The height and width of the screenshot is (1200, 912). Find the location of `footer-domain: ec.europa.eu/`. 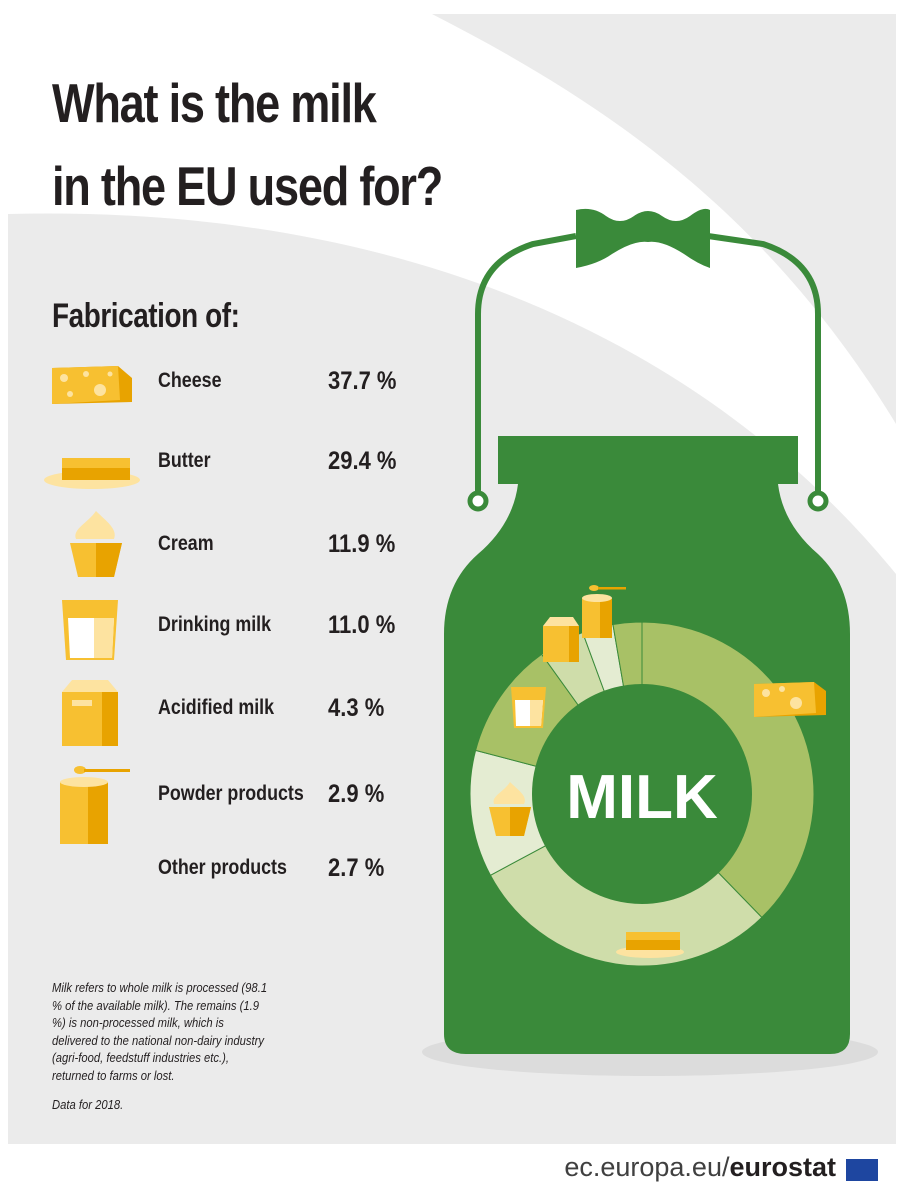

footer-domain: ec.europa.eu/ is located at coordinates (647, 1167).